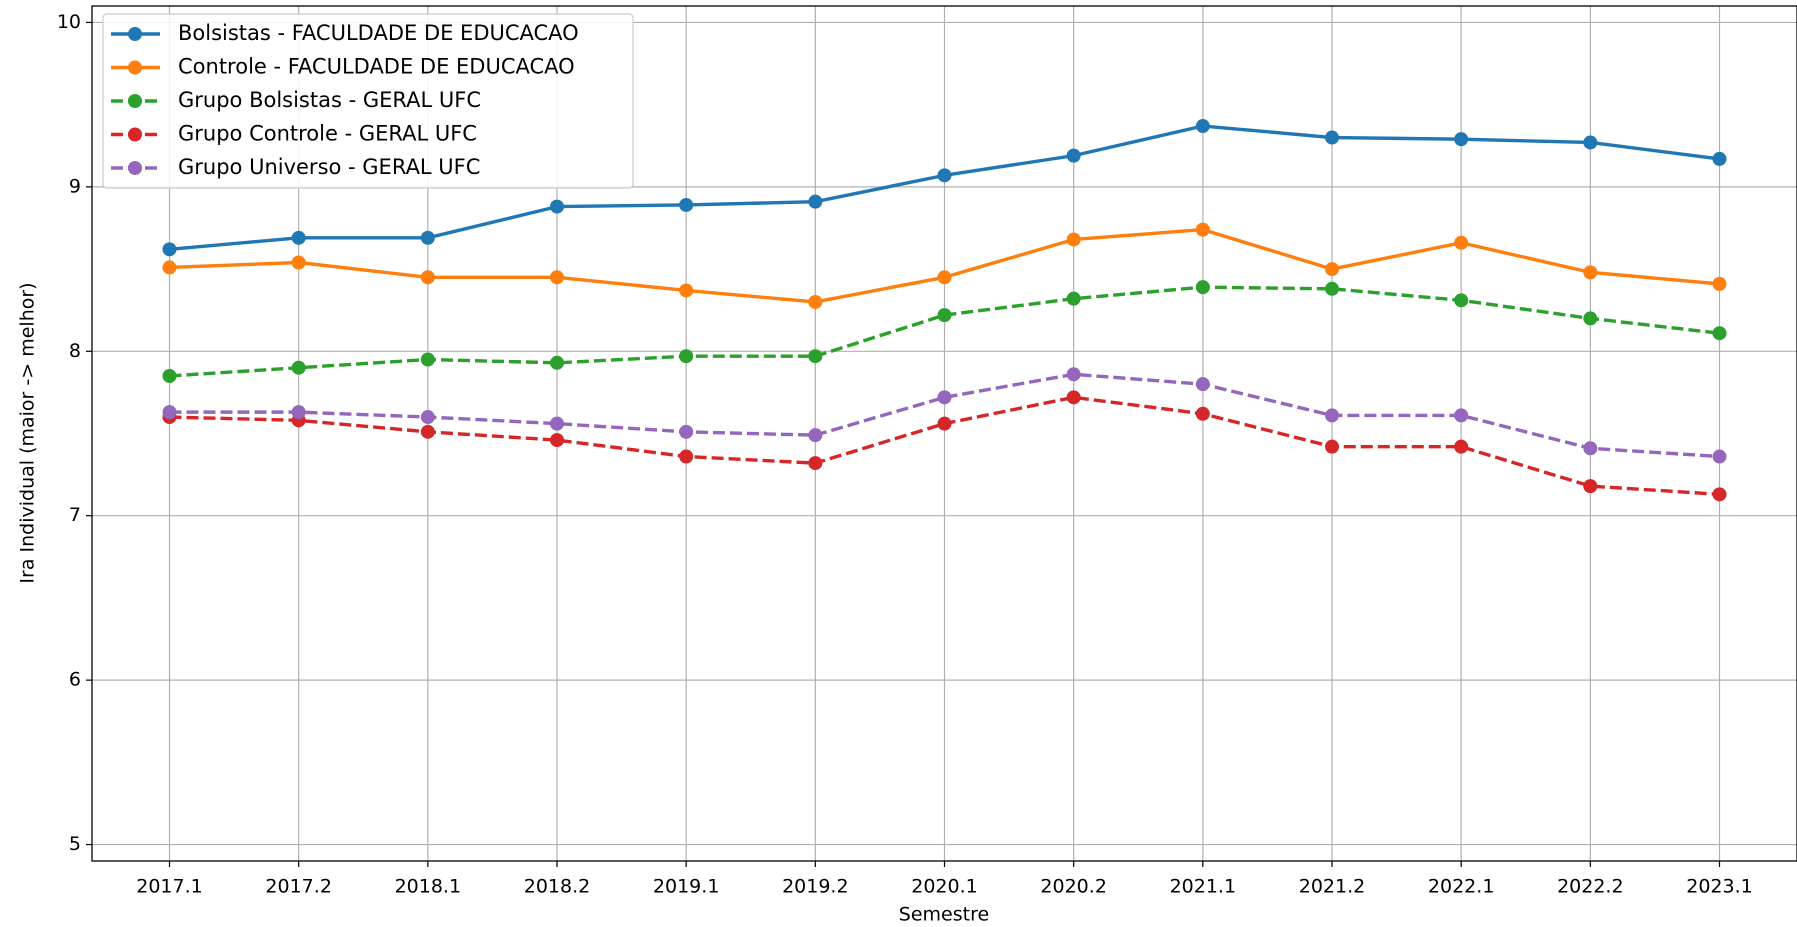  What do you see at coordinates (327, 134) in the screenshot?
I see `legend-label: Grupo Controle - GERAL UFC` at bounding box center [327, 134].